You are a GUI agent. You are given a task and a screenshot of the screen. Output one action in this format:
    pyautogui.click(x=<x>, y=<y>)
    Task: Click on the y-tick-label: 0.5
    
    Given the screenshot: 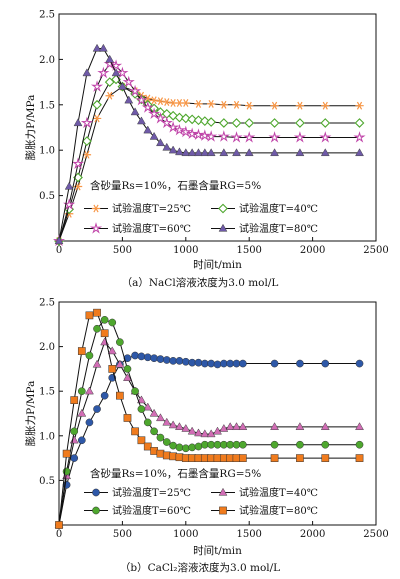 What is the action you would take?
    pyautogui.click(x=47, y=481)
    